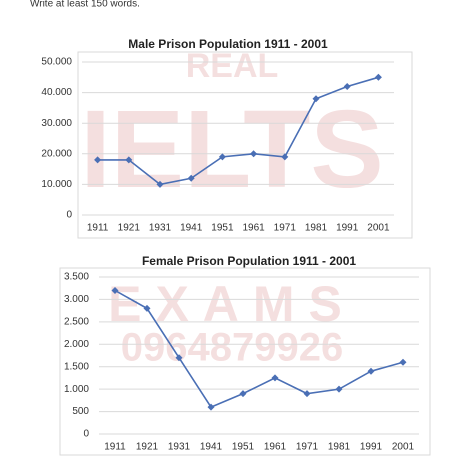  Describe the element at coordinates (232, 66) in the screenshot. I see `watermark: REAL` at that location.